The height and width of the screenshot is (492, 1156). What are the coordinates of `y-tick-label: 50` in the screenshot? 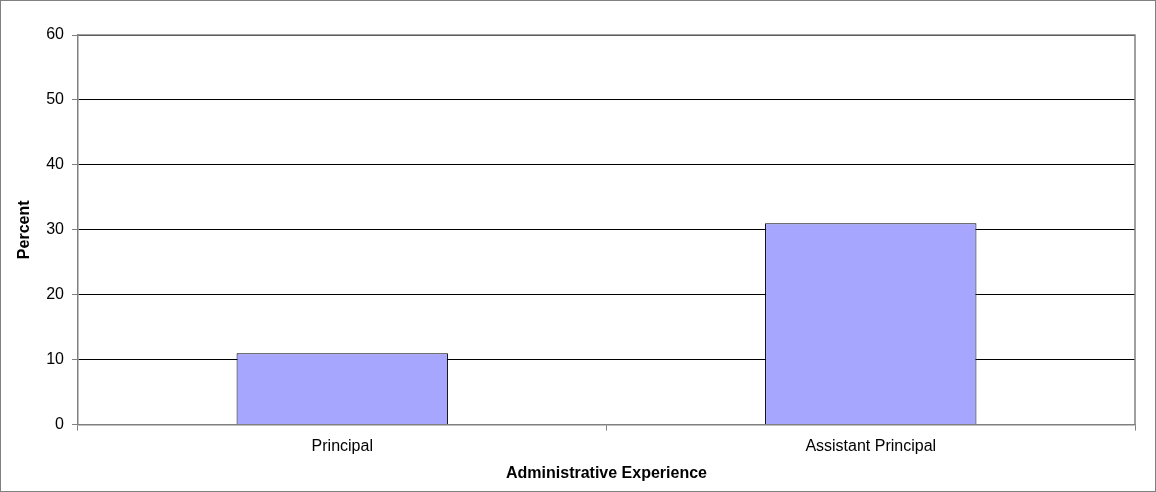 It's located at (55, 99).